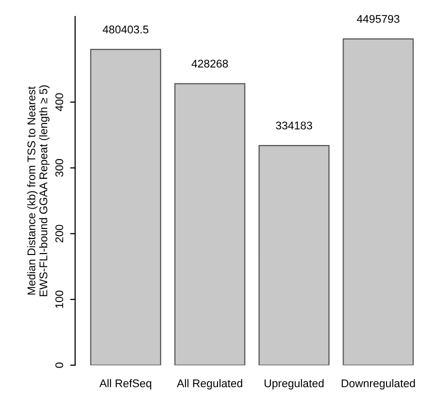  What do you see at coordinates (59, 299) in the screenshot?
I see `y-tick-label: 100` at bounding box center [59, 299].